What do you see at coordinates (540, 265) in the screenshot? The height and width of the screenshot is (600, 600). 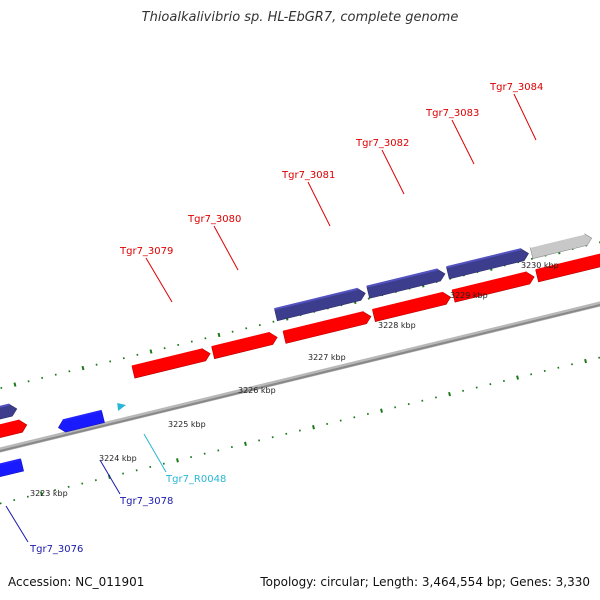 I see `tick-label: 3230 kbp` at bounding box center [540, 265].